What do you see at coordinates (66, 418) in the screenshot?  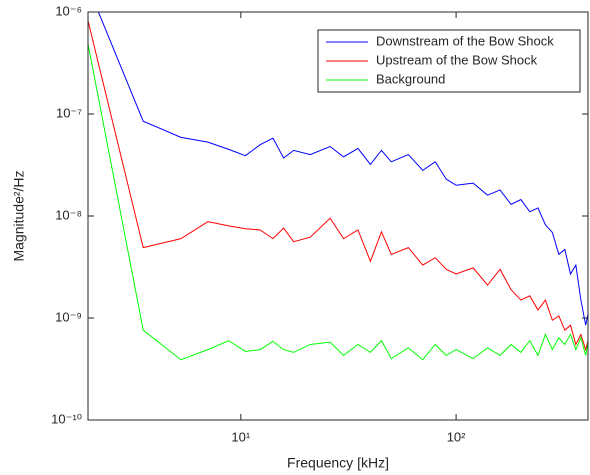 I see `y-tick-label: 10⁻¹⁰` at bounding box center [66, 418].